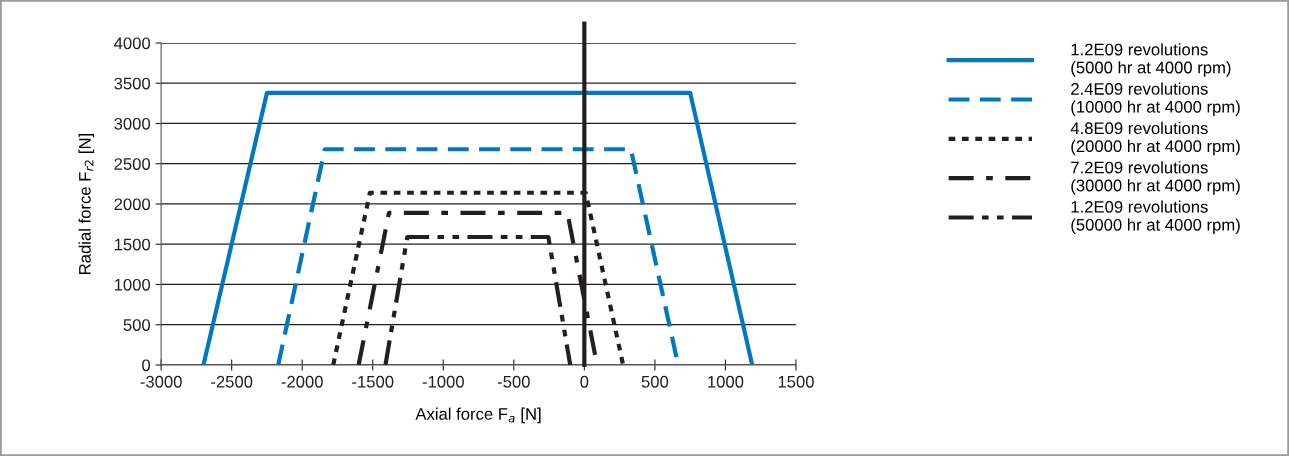 The image size is (1289, 456). Describe the element at coordinates (232, 381) in the screenshot. I see `x-tick-label: -2500` at that location.